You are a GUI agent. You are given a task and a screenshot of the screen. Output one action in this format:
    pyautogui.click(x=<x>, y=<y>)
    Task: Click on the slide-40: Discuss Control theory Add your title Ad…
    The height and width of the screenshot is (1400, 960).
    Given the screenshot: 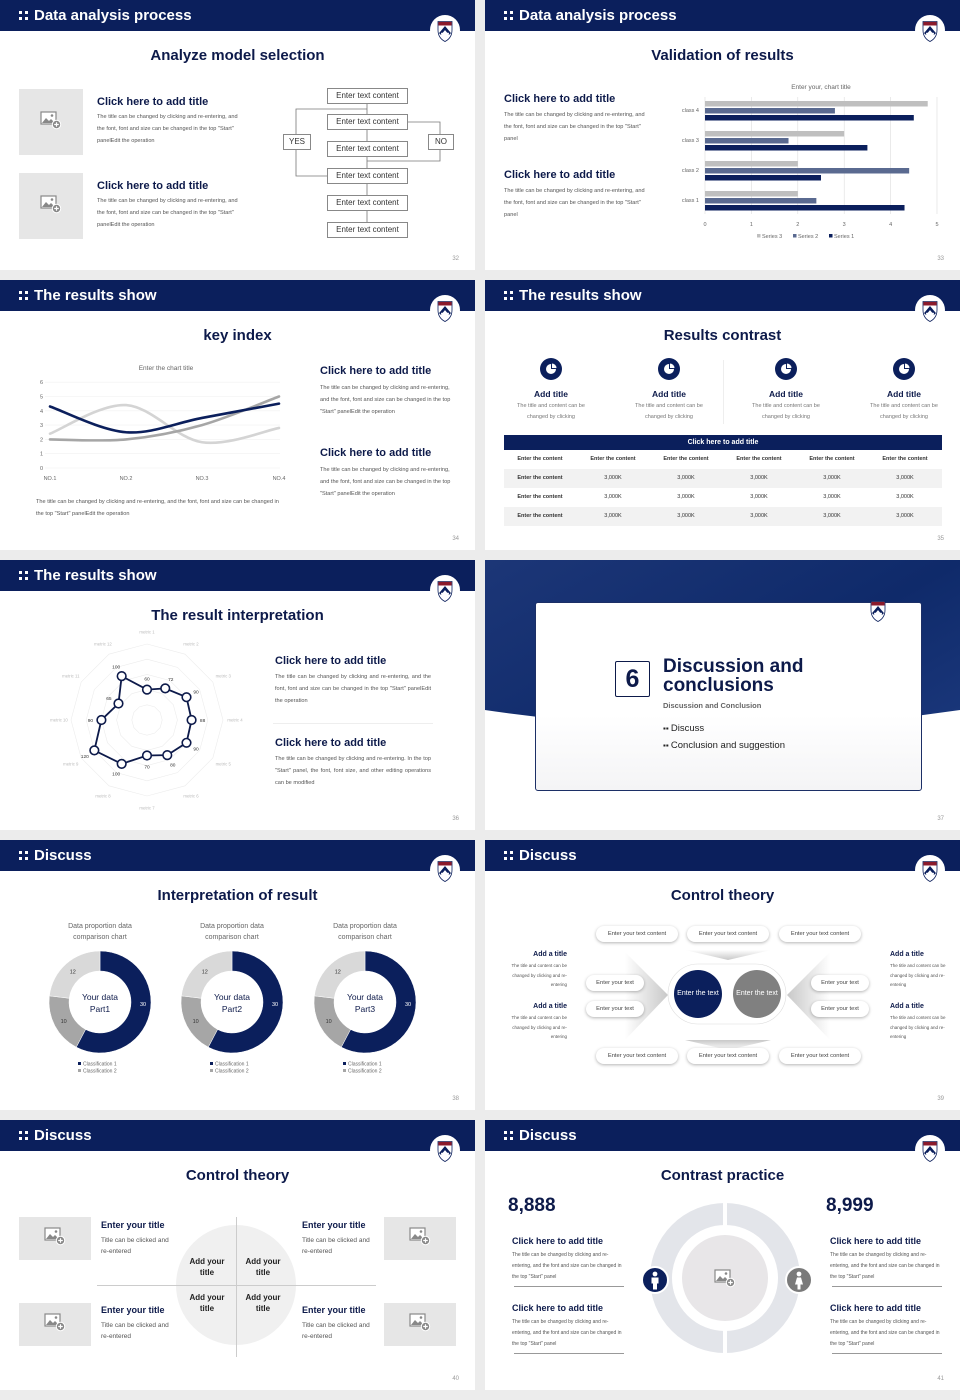 What is the action you would take?
    pyautogui.click(x=237, y=1255)
    